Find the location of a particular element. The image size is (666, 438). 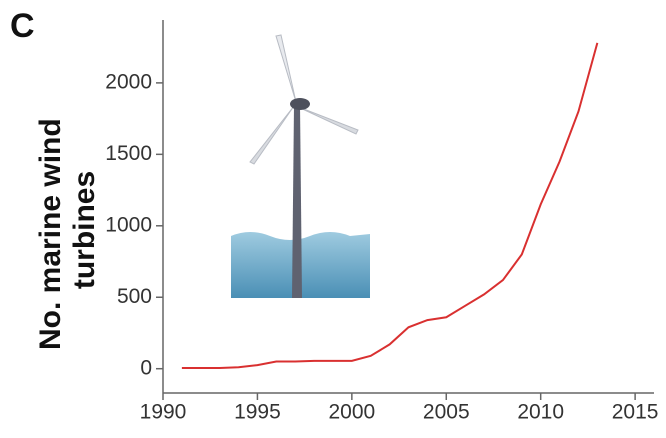

x-tick-label: 1995 is located at coordinates (257, 412).